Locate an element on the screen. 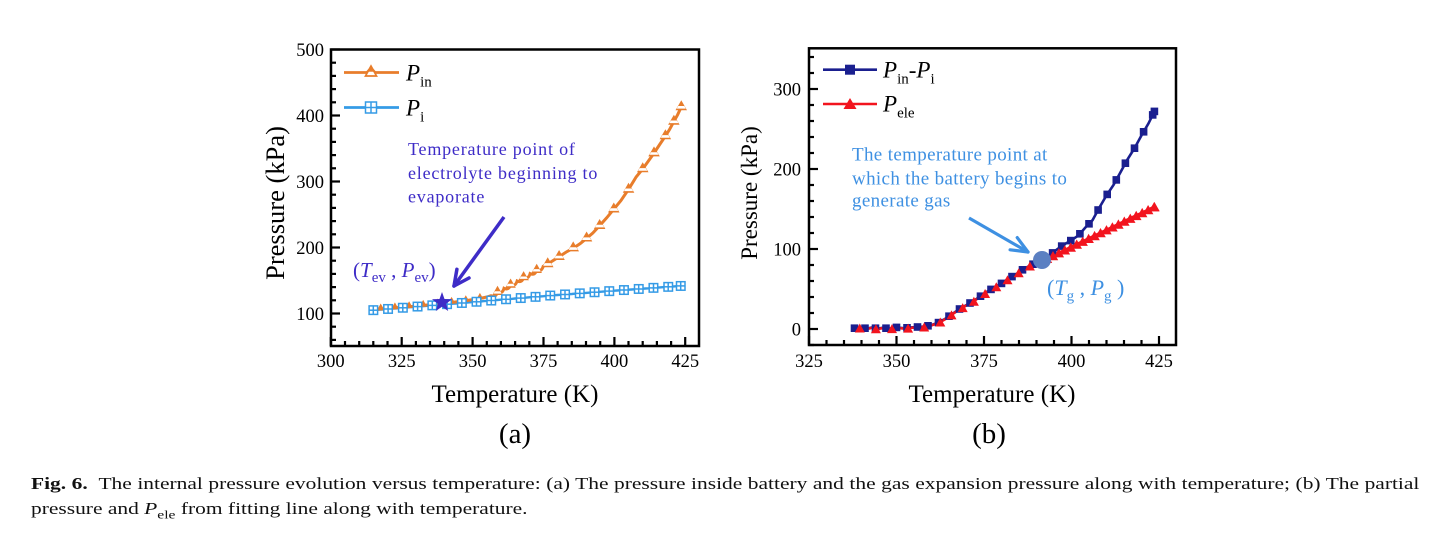  svg-text: Pi is located at coordinates (414, 110).